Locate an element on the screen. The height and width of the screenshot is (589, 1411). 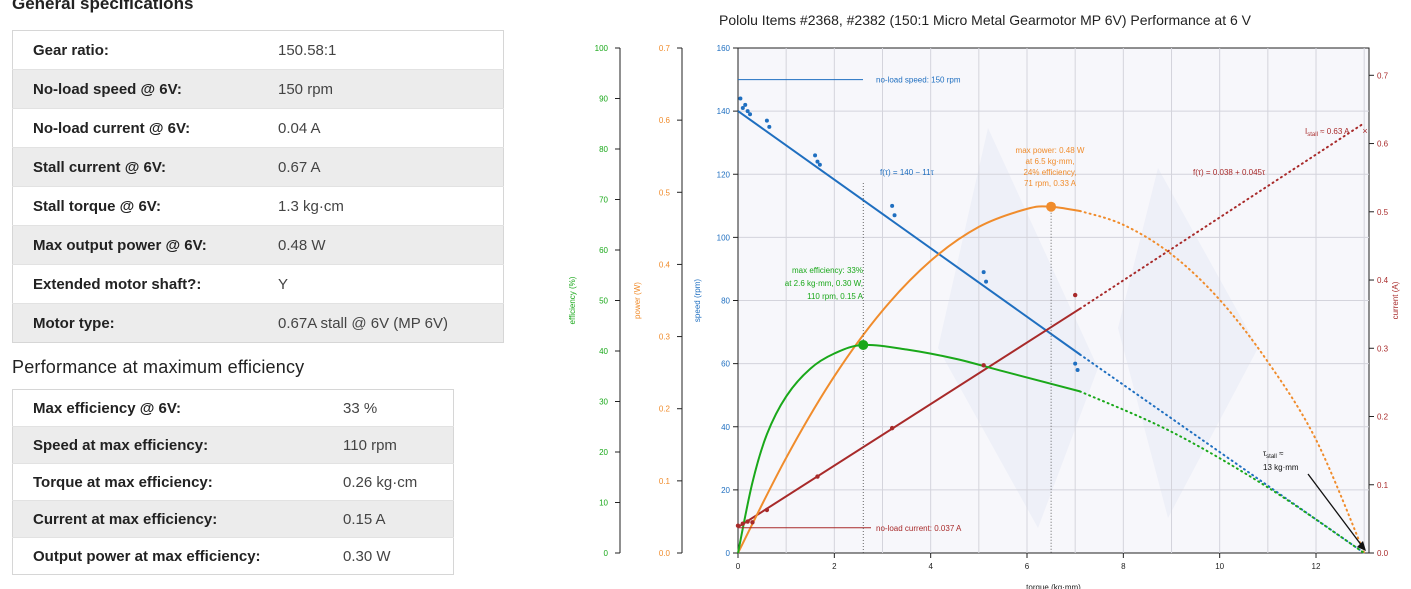
speed-fit-label: f(τ) = 140 − 11τ is located at coordinates (907, 172).